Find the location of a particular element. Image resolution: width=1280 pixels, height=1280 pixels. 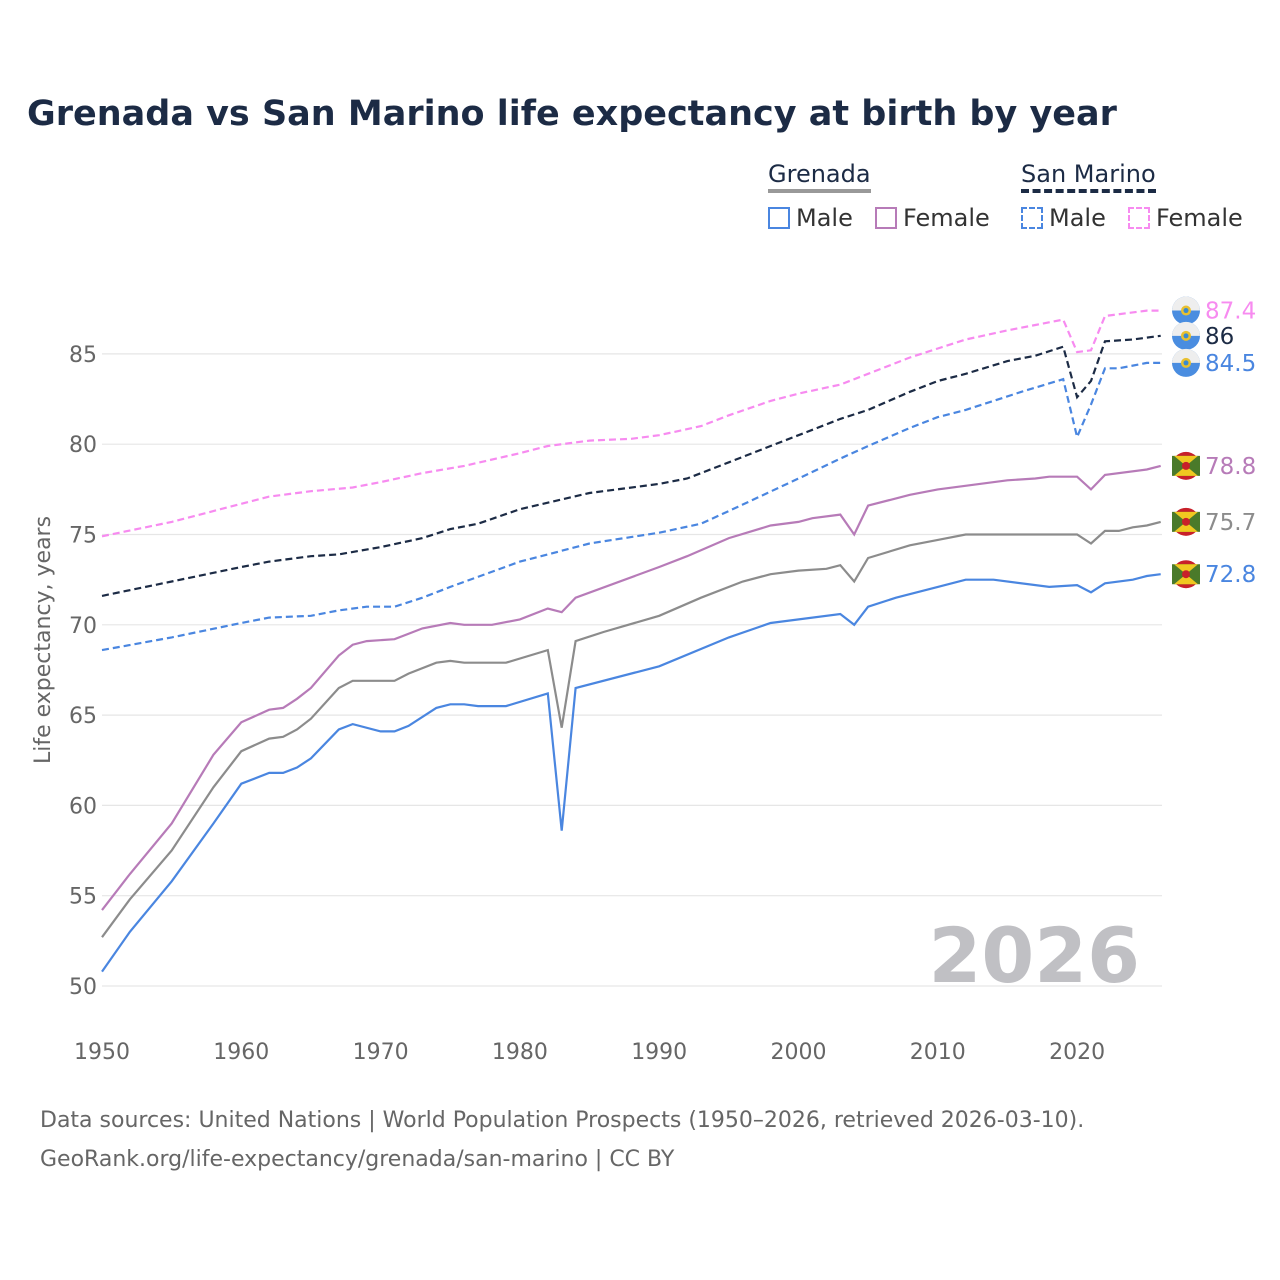

x-tick-label: 2010 is located at coordinates (938, 1052).